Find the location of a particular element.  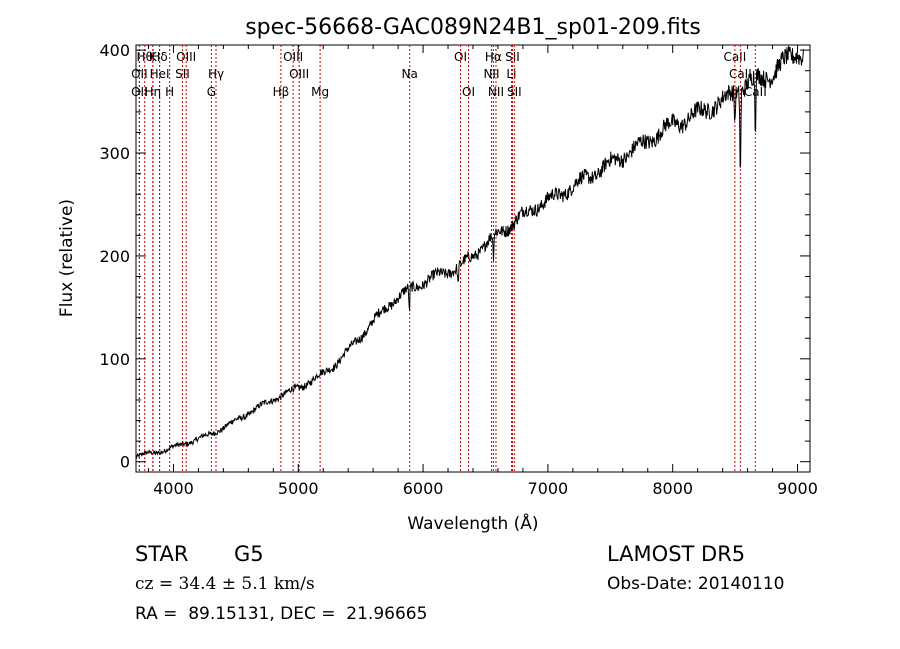

object-subclass: G5 is located at coordinates (249, 554).